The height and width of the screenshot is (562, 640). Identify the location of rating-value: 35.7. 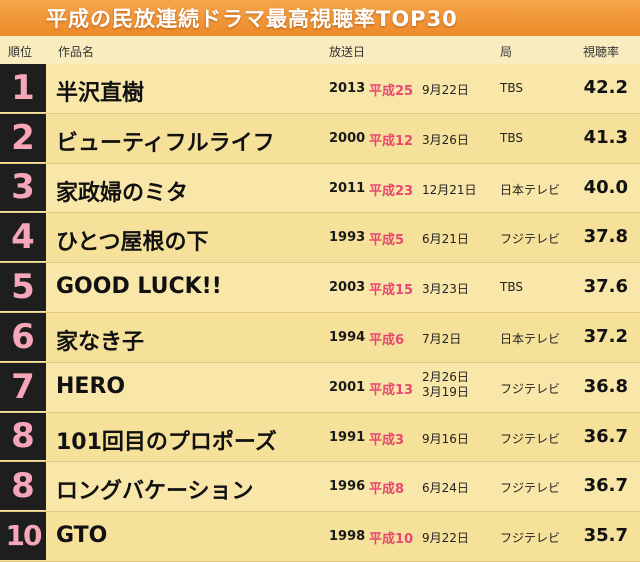
(605, 536).